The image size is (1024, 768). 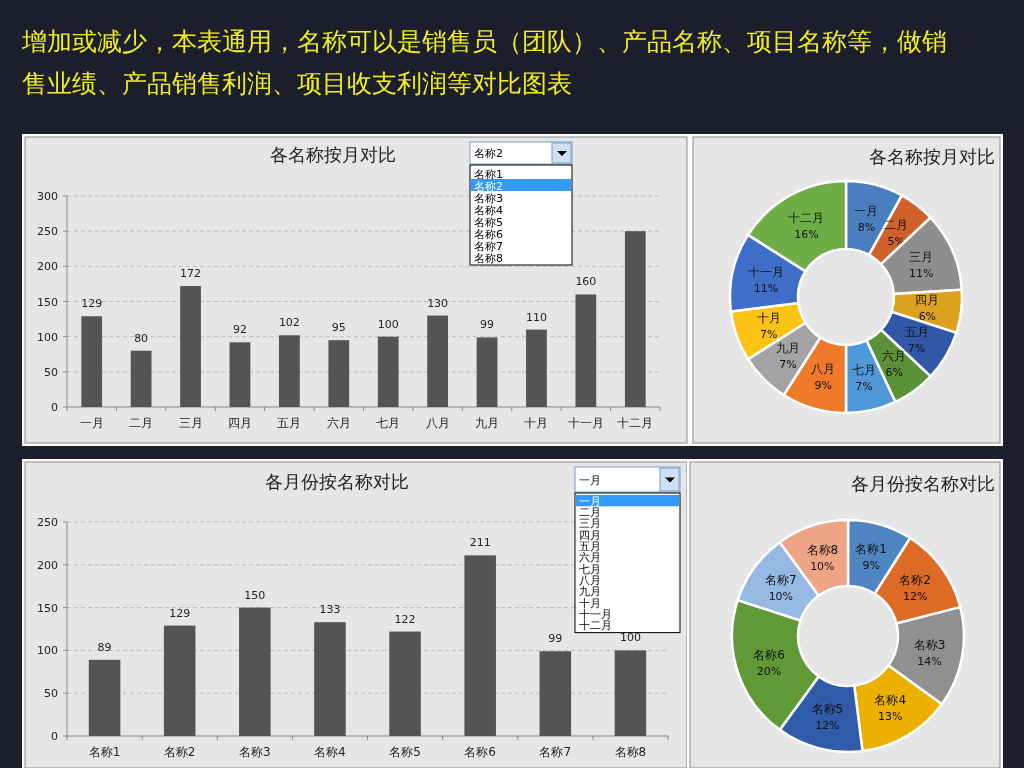 What do you see at coordinates (488, 258) in the screenshot?
I see `annotation: 名称8` at bounding box center [488, 258].